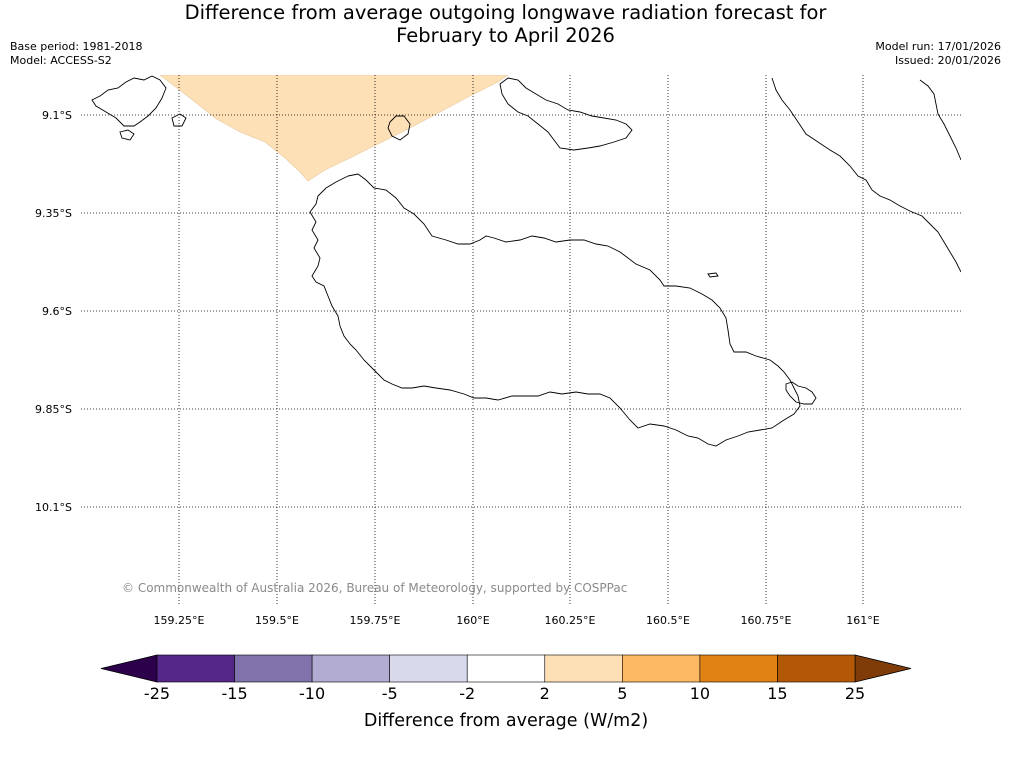 The image size is (1011, 758). I want to click on lat-labels: 9.1°S 9.35°S 9.6°S 9.85°S 10.1°S, so click(53, 311).